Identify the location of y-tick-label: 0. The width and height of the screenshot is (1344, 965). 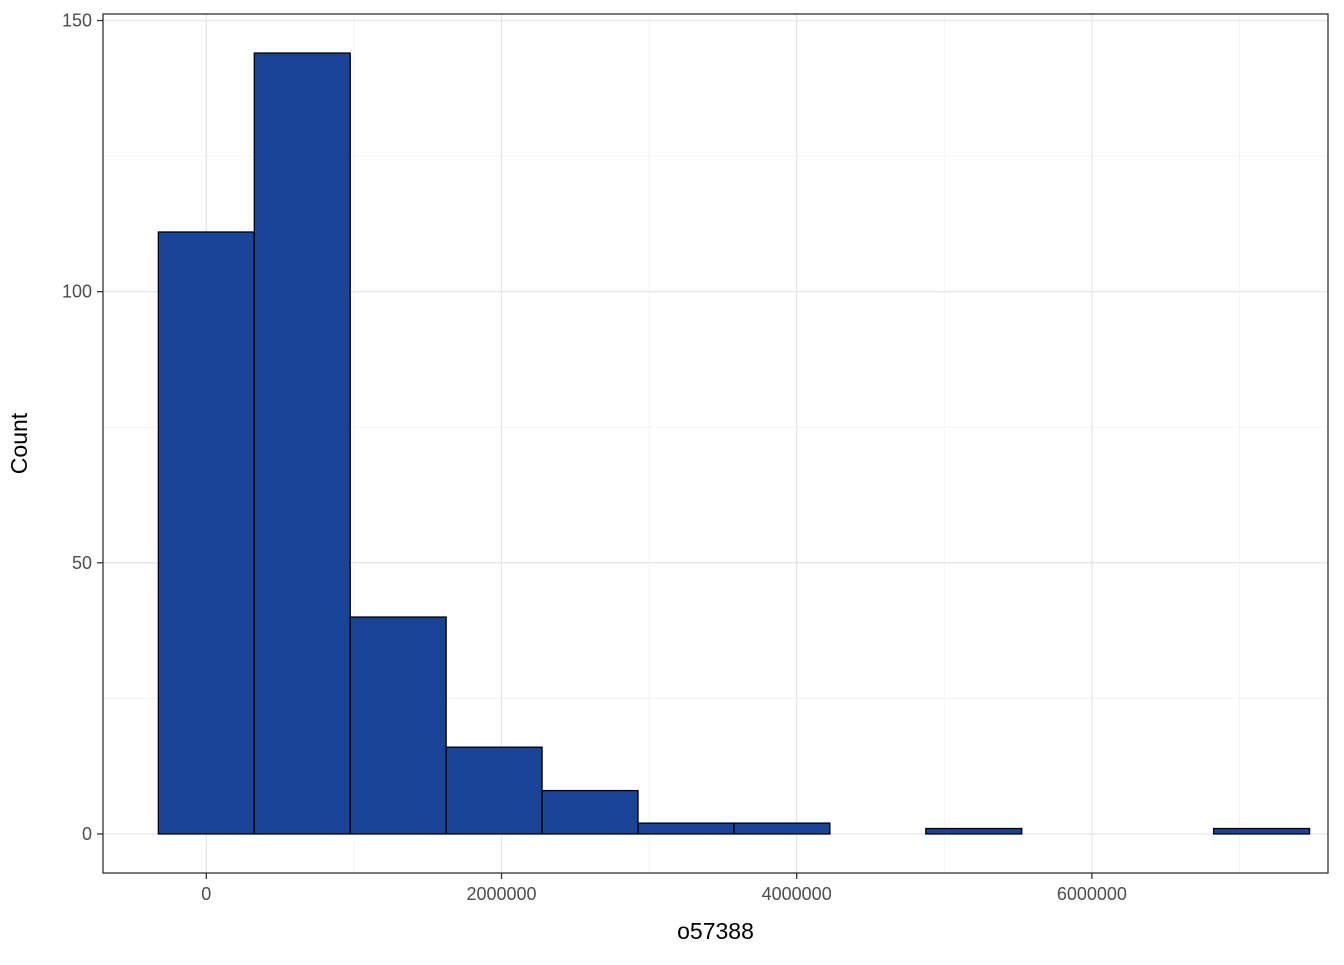
(87, 834).